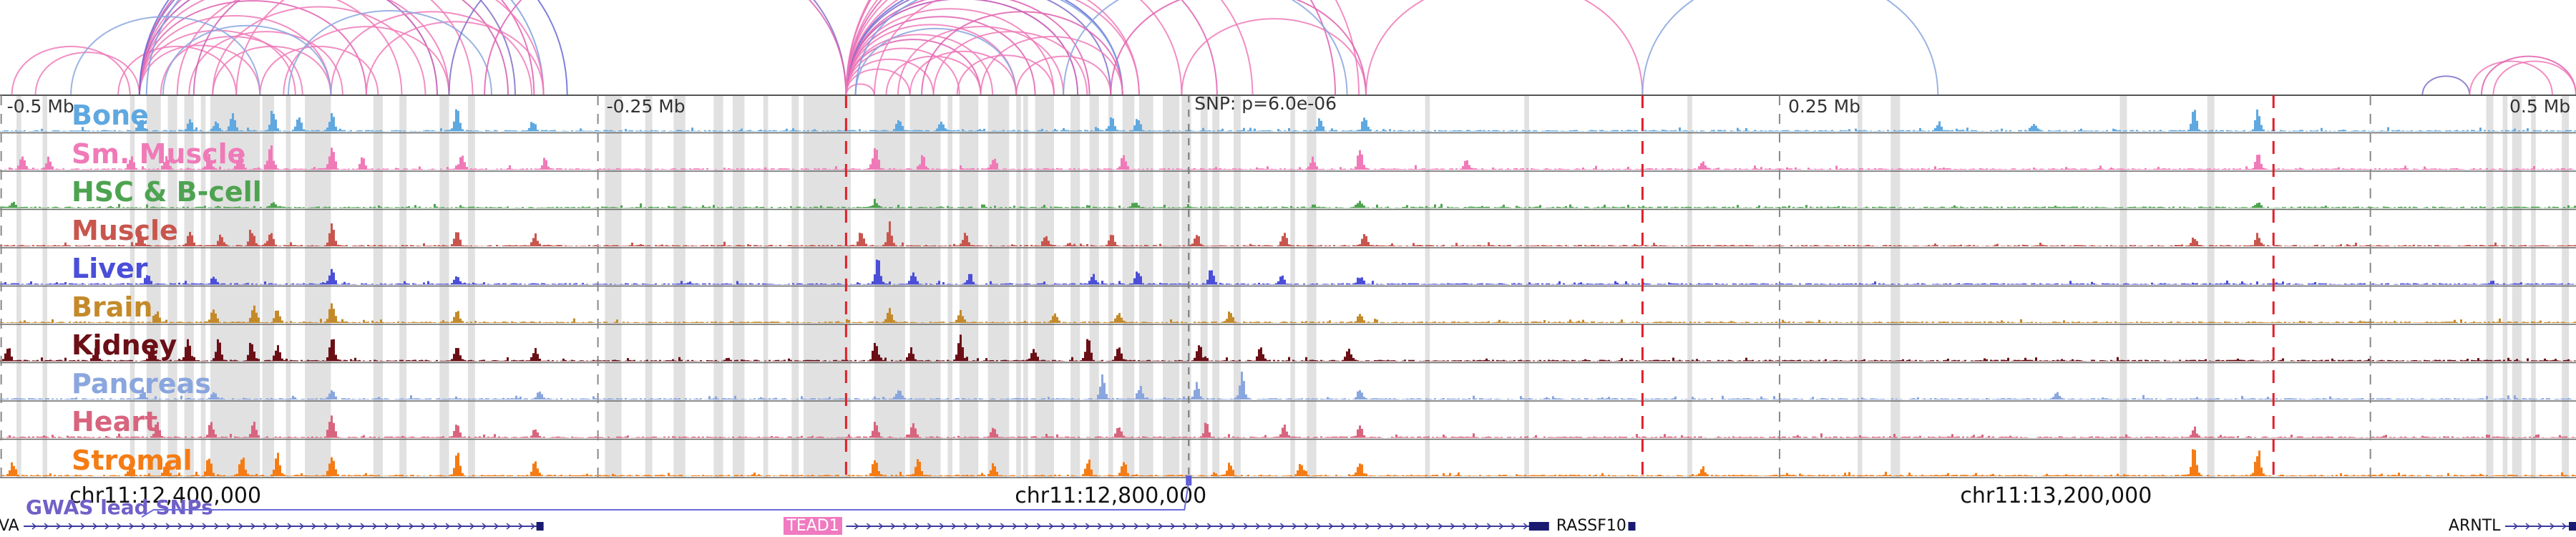 The height and width of the screenshot is (537, 2576). What do you see at coordinates (9, 526) in the screenshot?
I see `gene-label-0: PARVA` at bounding box center [9, 526].